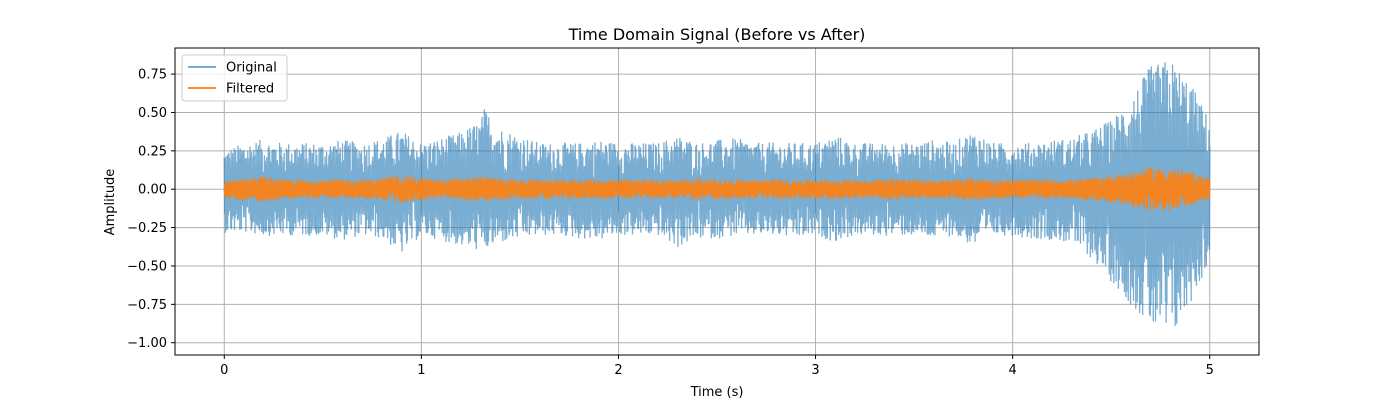 The height and width of the screenshot is (400, 1400). What do you see at coordinates (110, 202) in the screenshot?
I see `y-axis-label: Amplitude` at bounding box center [110, 202].